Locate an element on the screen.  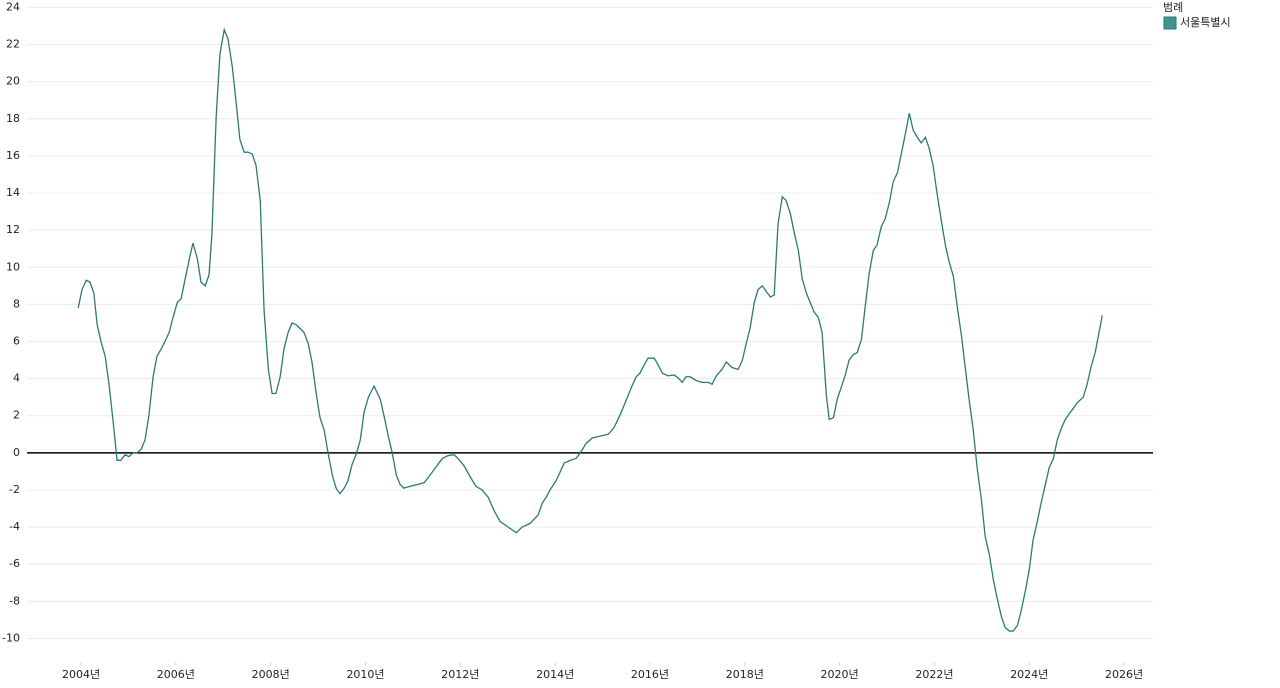
y-tick-label: 24 is located at coordinates (13, 6).